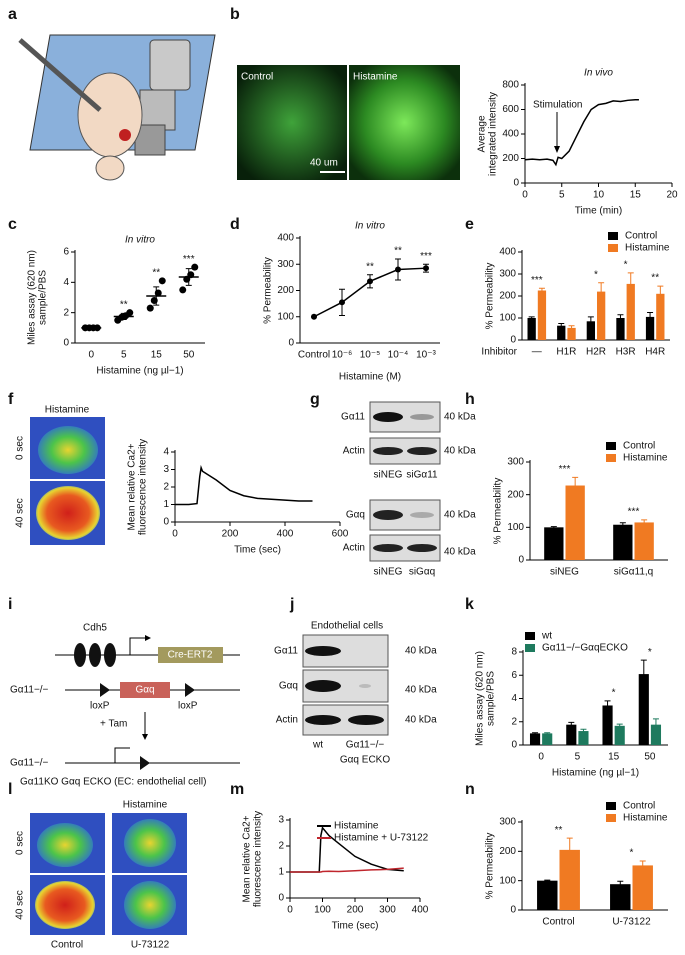  I want to click on loxp-label: loxP, so click(188, 706).